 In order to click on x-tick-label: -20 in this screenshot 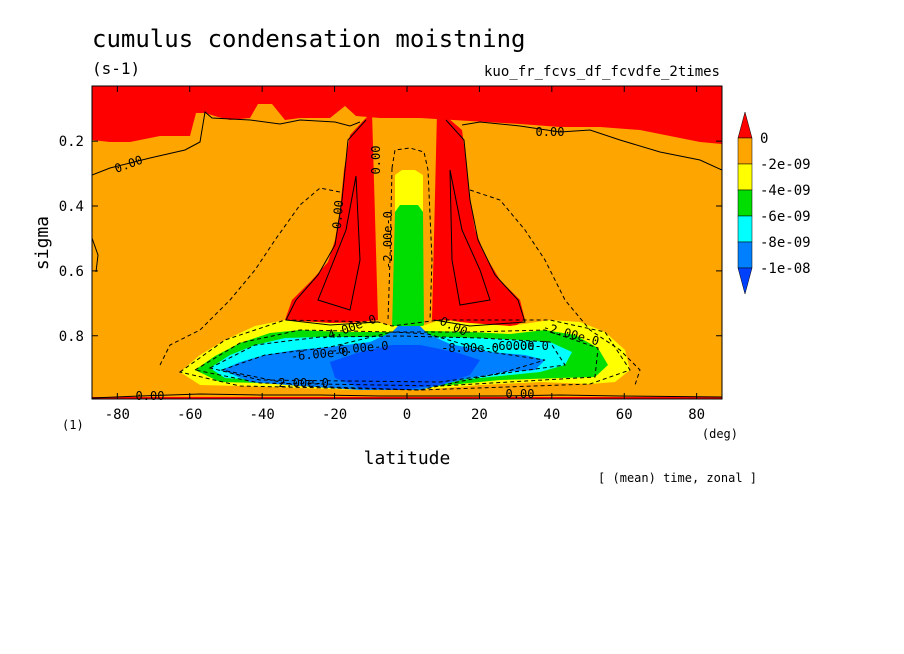, I will do `click(334, 415)`.